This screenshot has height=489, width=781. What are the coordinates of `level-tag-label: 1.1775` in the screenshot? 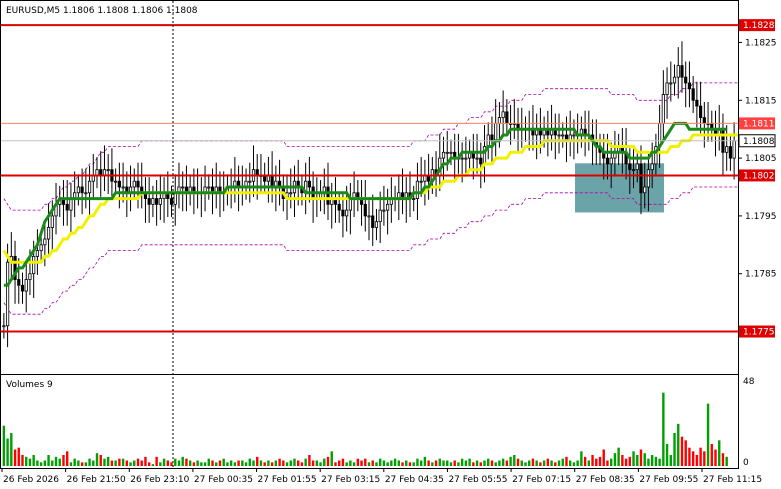 It's located at (759, 333).